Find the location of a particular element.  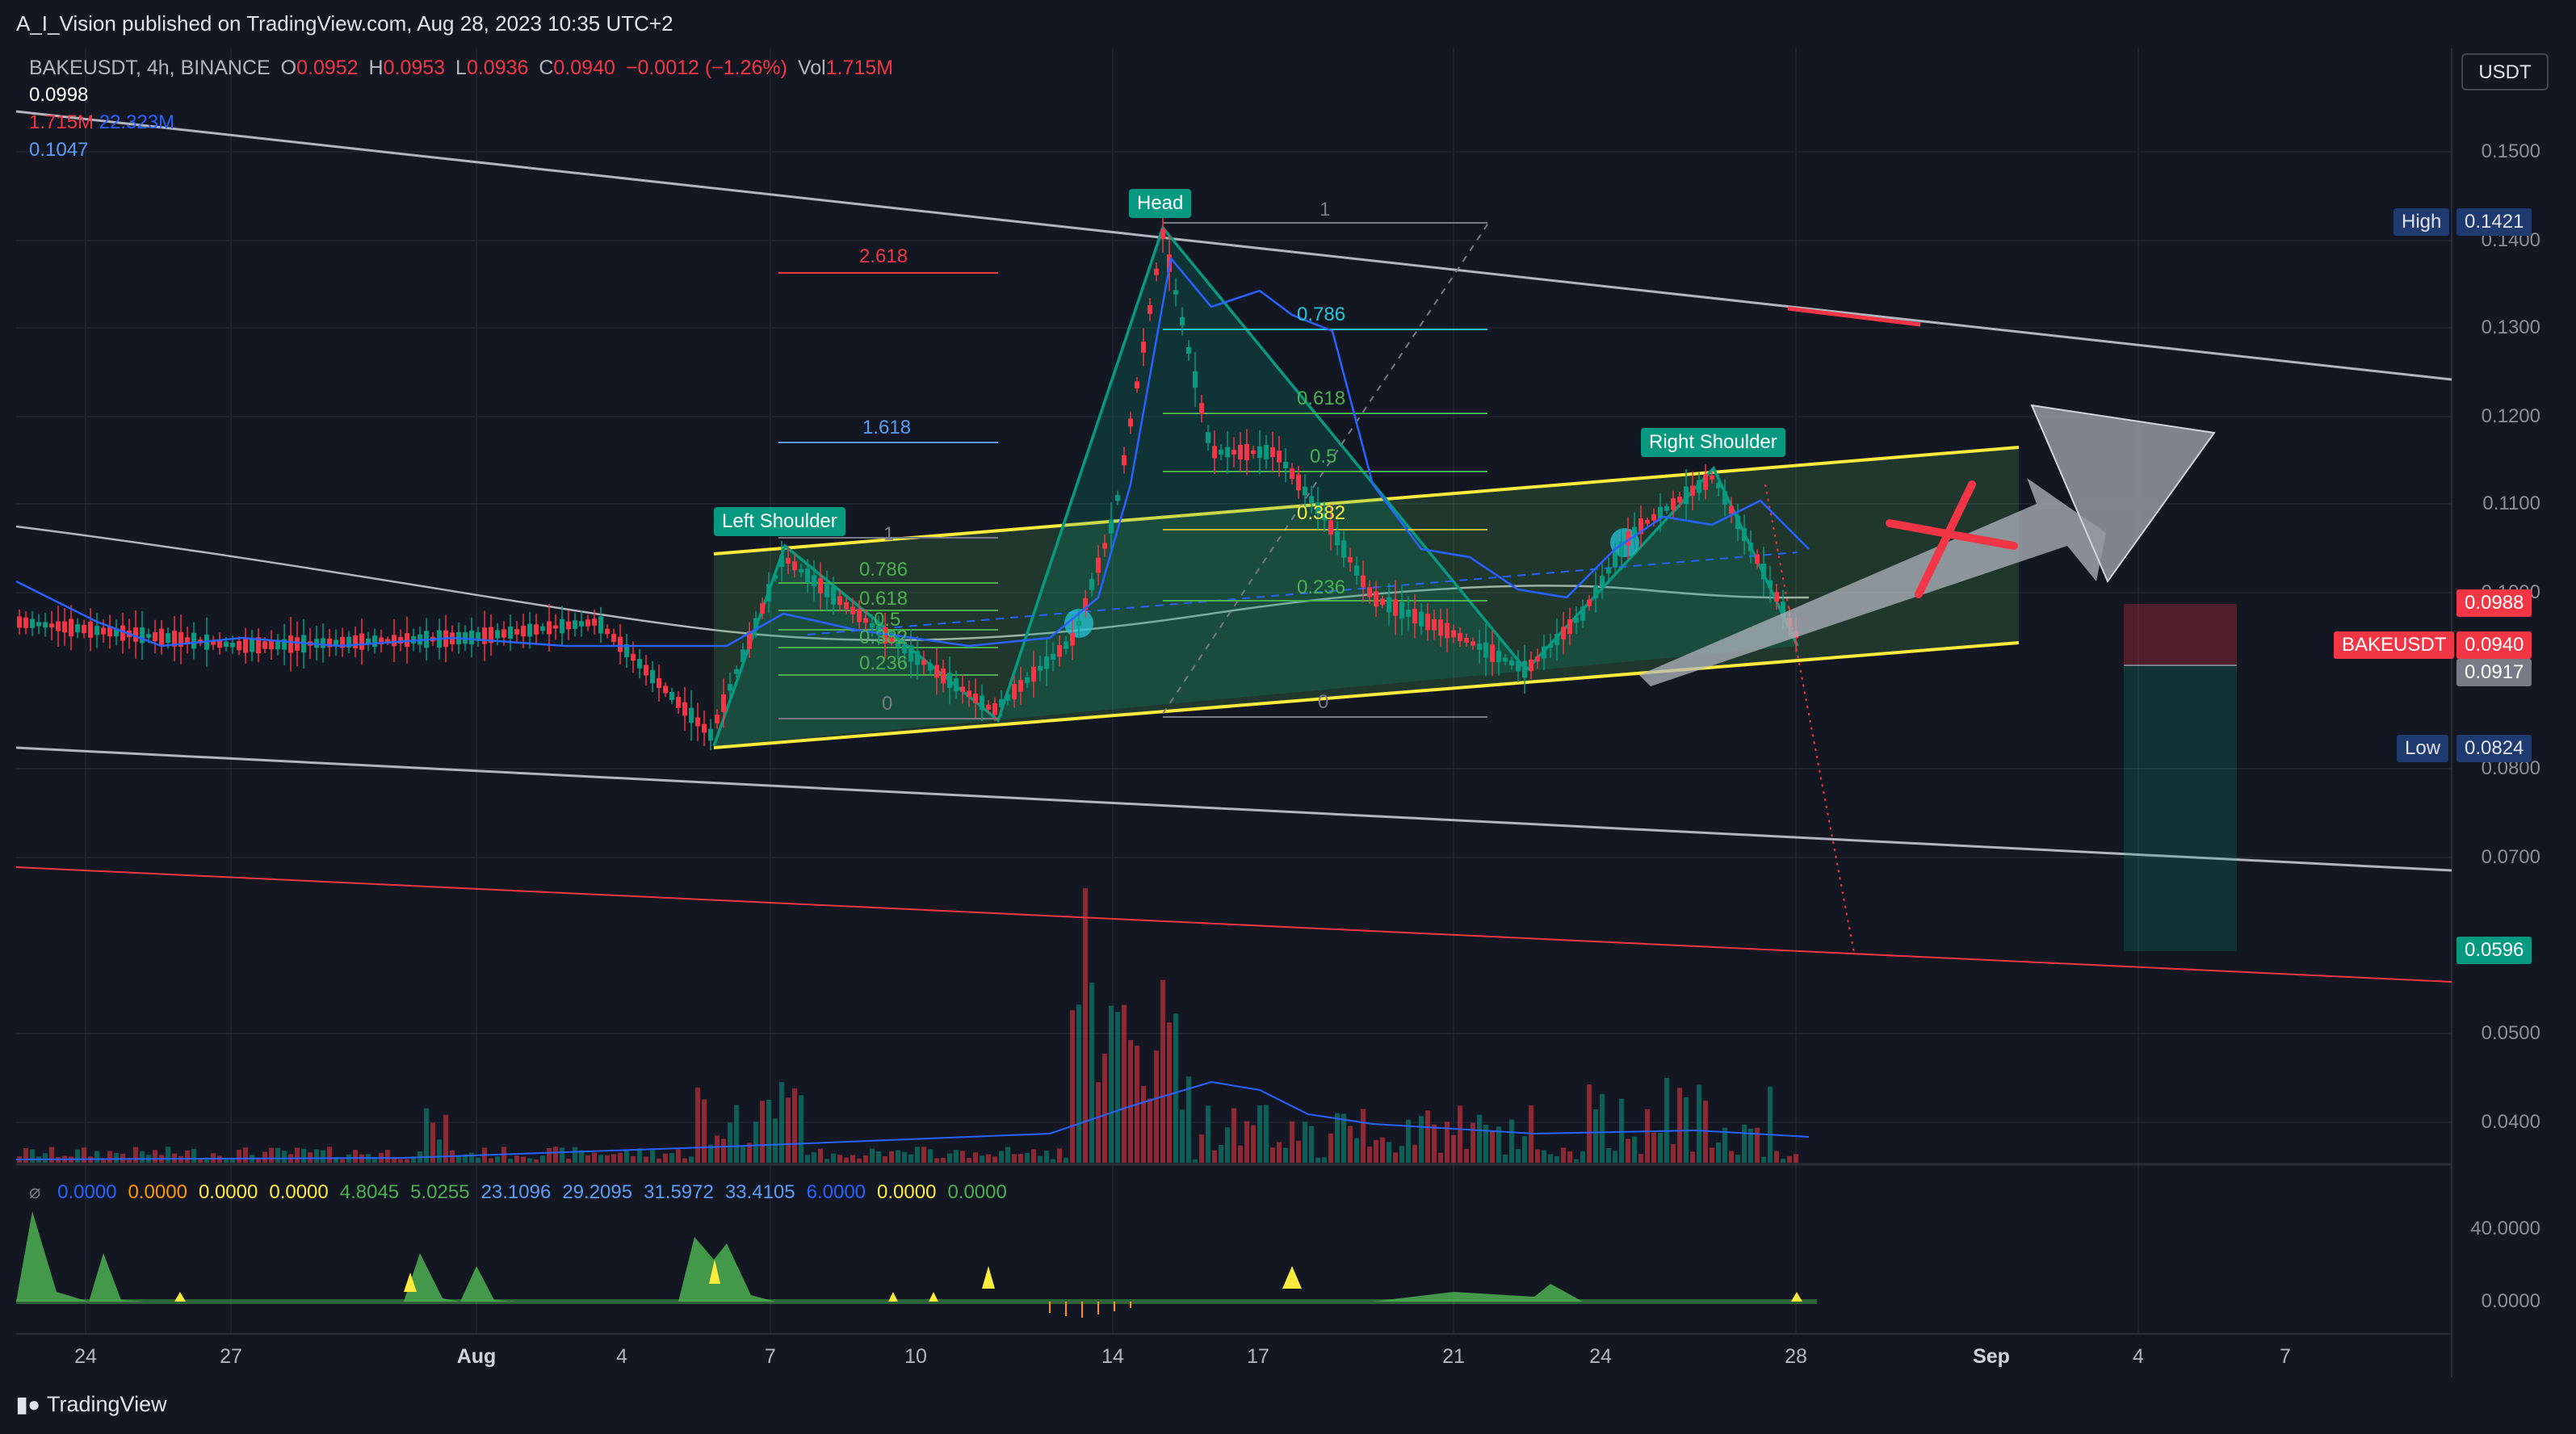

right-shoulder-label: Right Shoulder is located at coordinates (1713, 442).